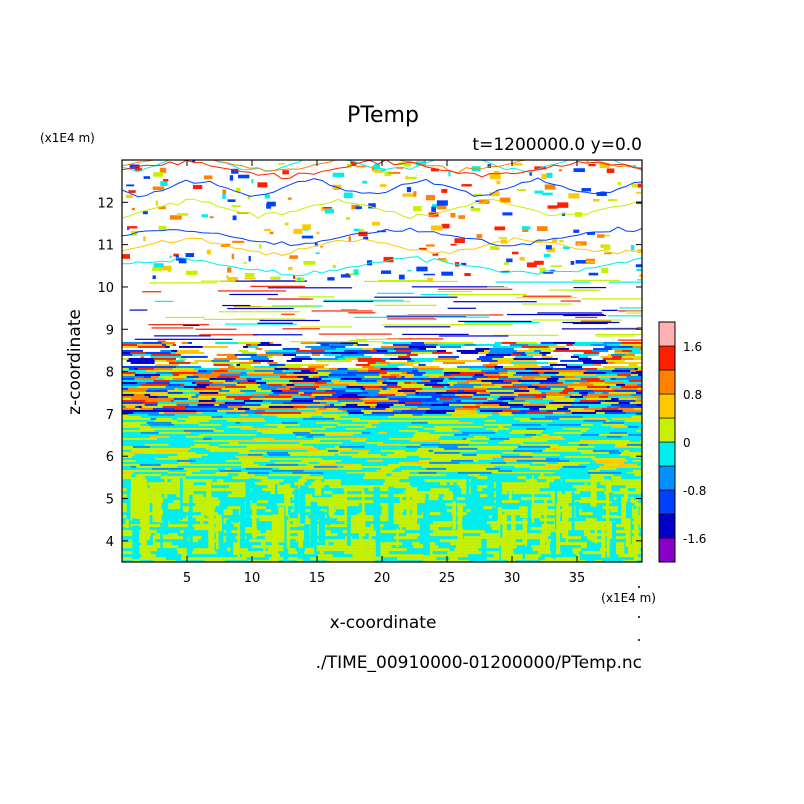 This screenshot has height=804, width=804. What do you see at coordinates (105, 288) in the screenshot?
I see `y-tick-label: 10` at bounding box center [105, 288].